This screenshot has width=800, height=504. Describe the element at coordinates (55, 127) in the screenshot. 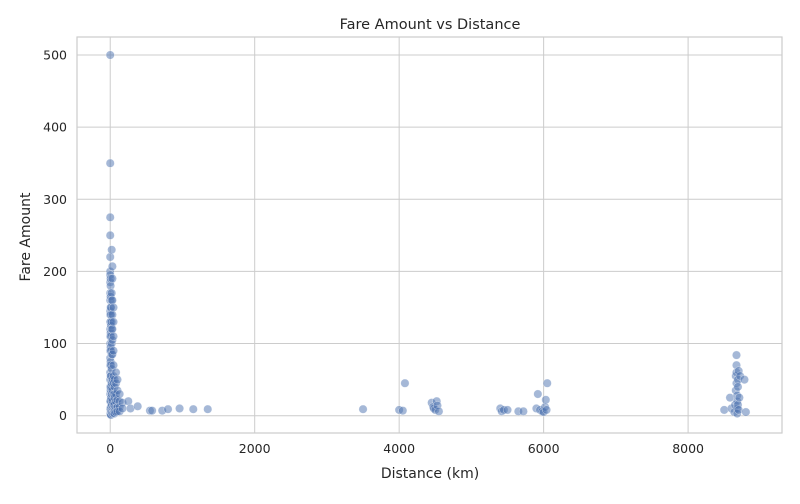

I see `y-tick-label: 400` at that location.